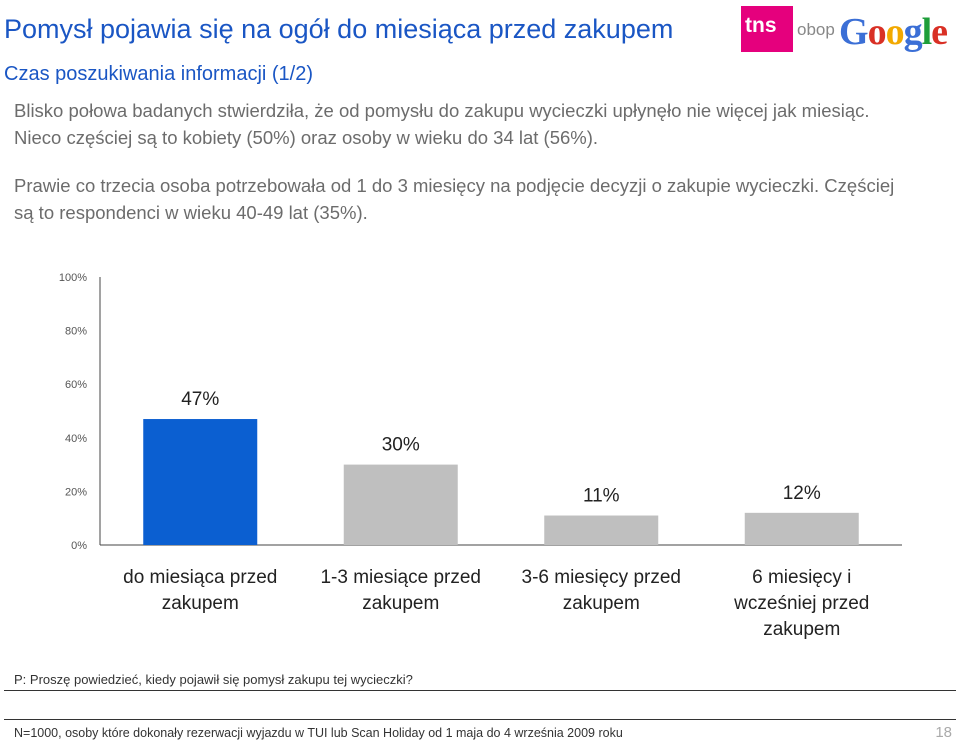 The height and width of the screenshot is (742, 960). I want to click on logo-group: tns obop Google, so click(848, 32).